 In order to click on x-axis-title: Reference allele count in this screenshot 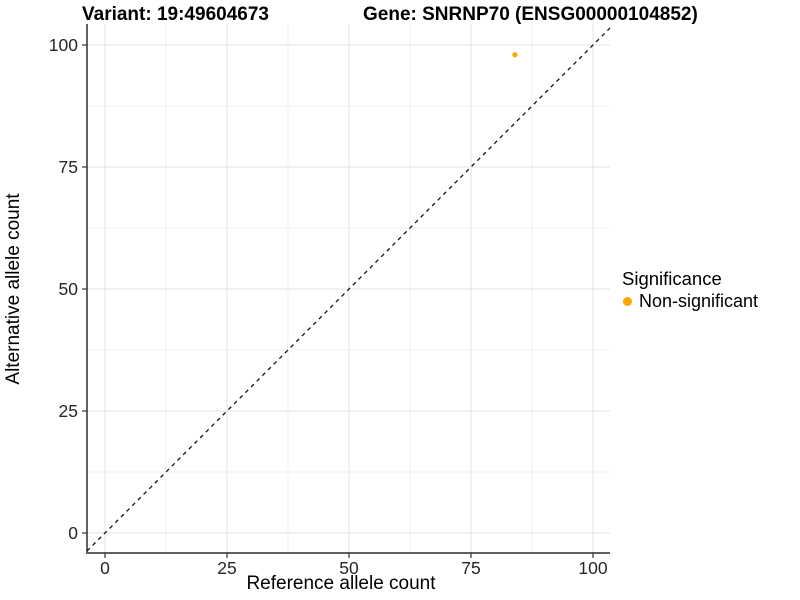, I will do `click(341, 583)`.